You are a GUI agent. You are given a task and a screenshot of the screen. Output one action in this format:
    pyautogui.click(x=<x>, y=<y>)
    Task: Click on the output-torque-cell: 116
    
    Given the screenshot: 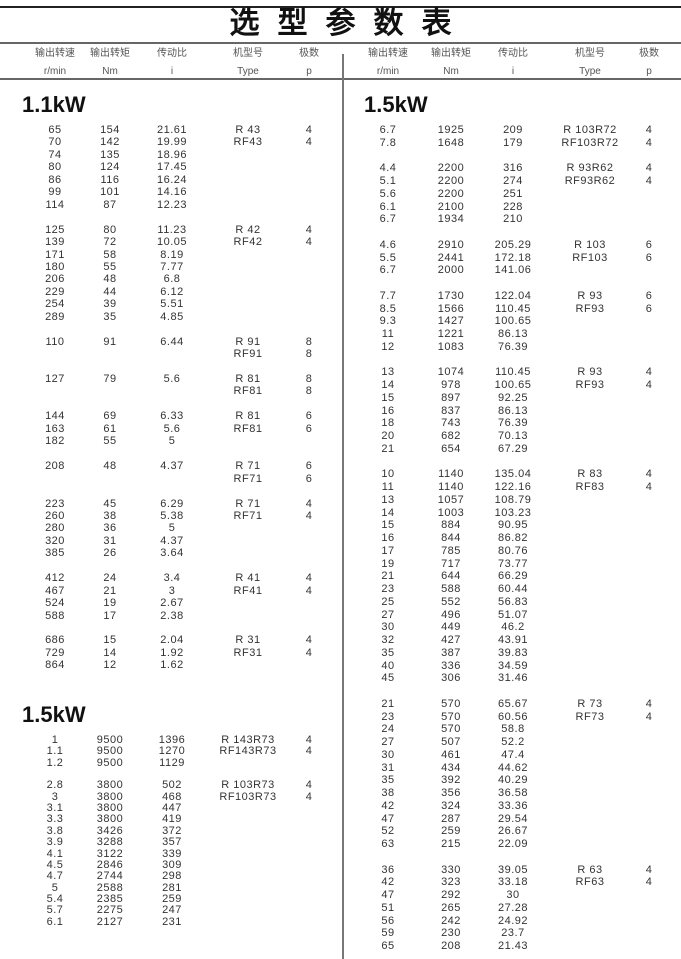 What is the action you would take?
    pyautogui.click(x=110, y=179)
    